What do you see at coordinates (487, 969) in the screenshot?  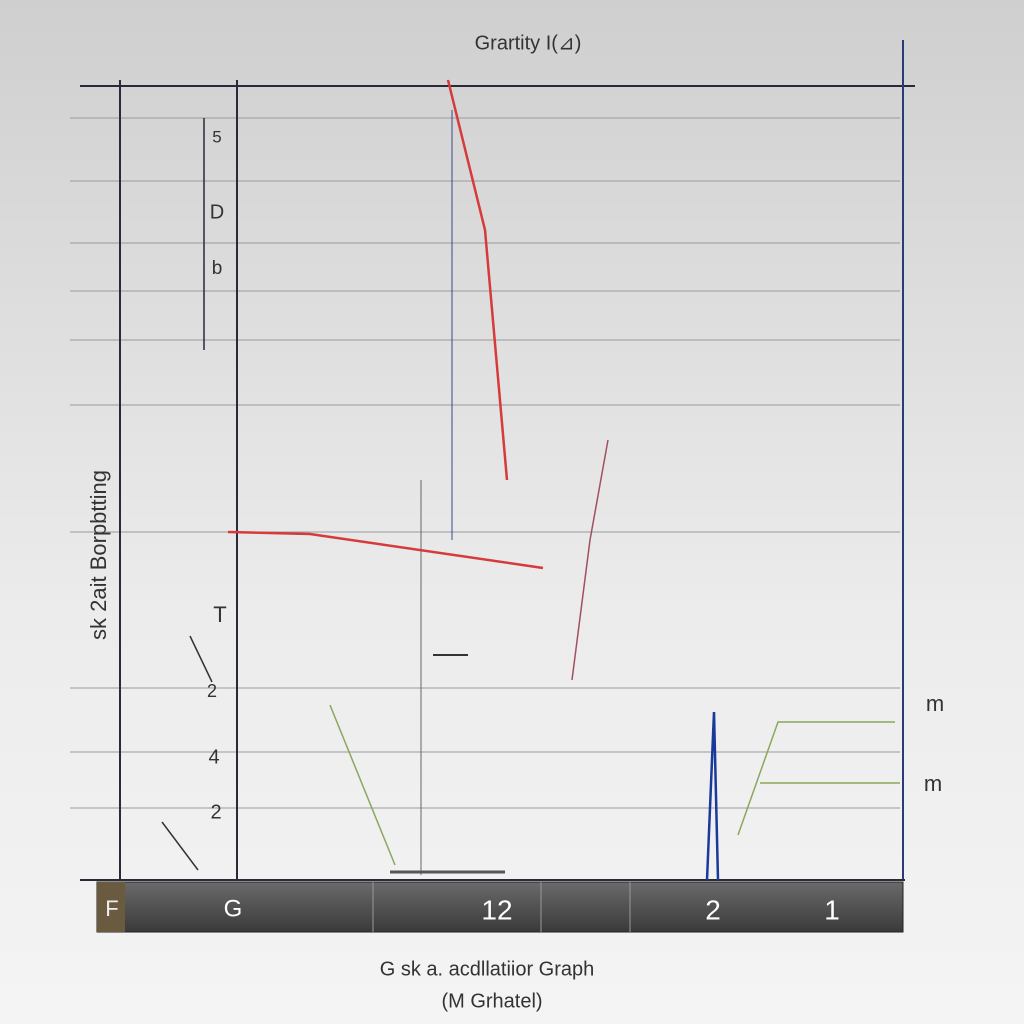 I see `caption: G sk a. acdllatiior Graph` at bounding box center [487, 969].